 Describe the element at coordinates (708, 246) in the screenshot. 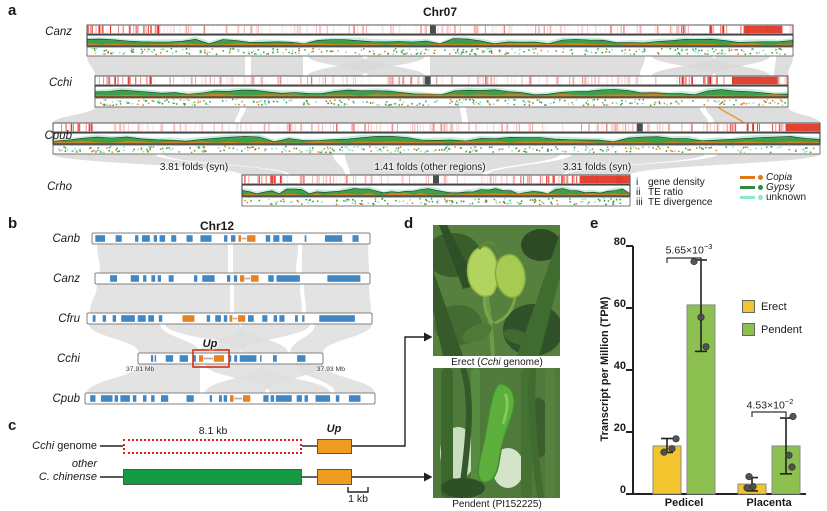

I see `pvalue-pedicel-exponent: −3` at that location.